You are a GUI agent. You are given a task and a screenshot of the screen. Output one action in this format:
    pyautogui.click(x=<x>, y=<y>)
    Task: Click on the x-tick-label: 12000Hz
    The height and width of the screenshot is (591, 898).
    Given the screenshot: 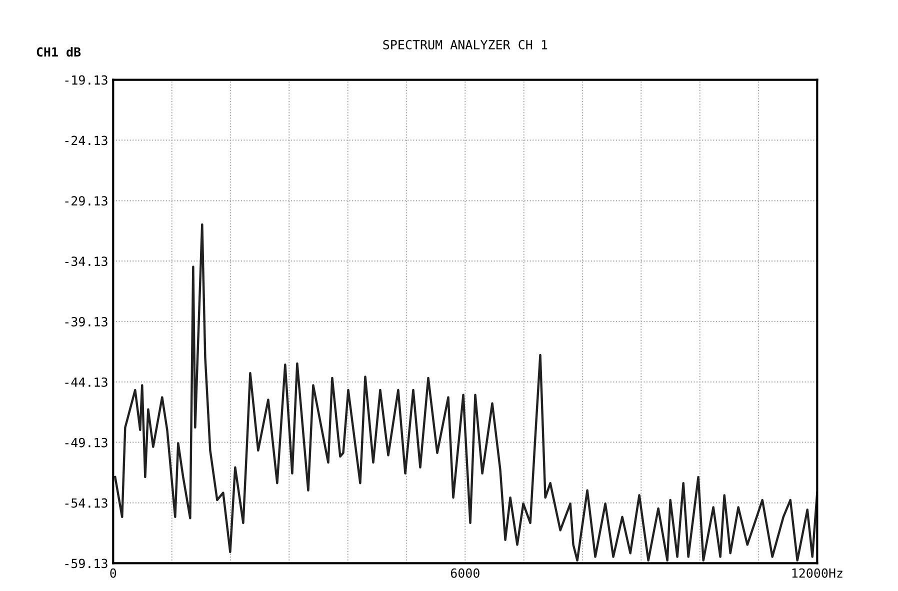 What is the action you would take?
    pyautogui.click(x=817, y=573)
    